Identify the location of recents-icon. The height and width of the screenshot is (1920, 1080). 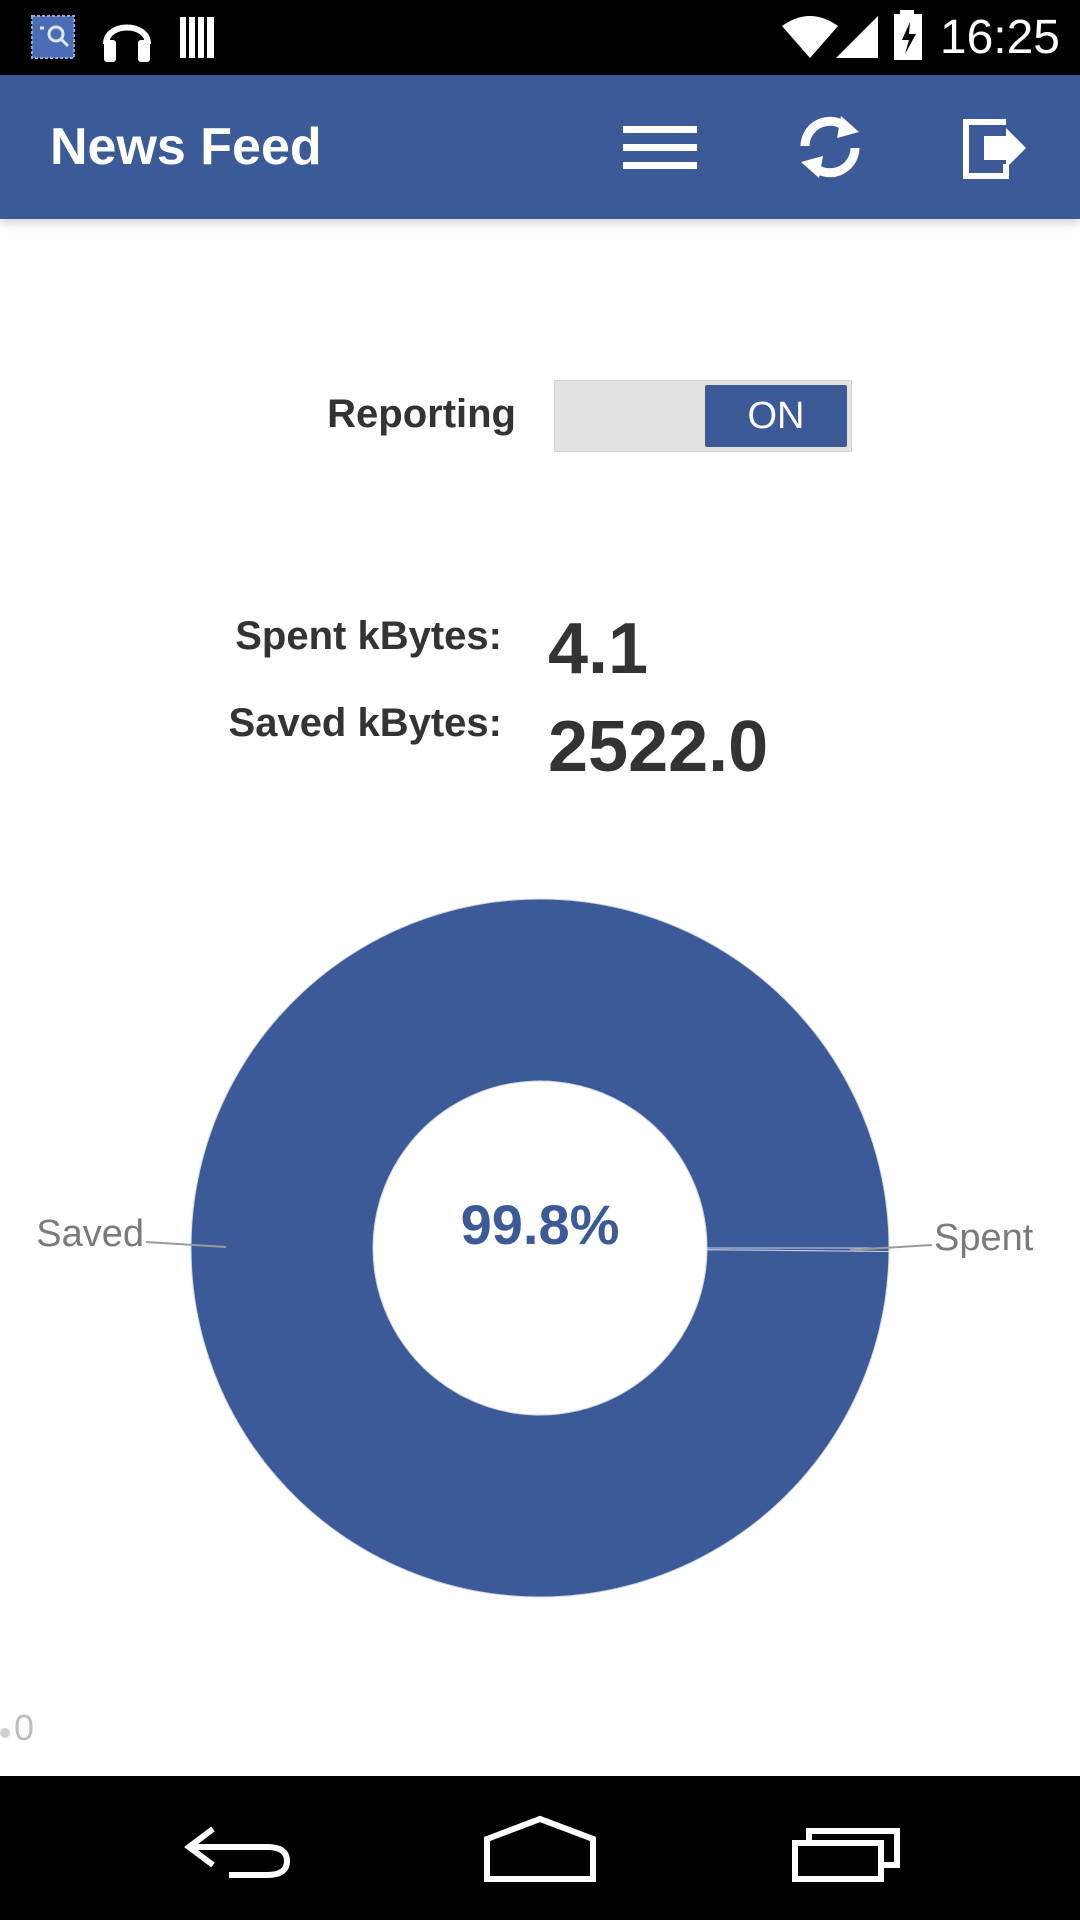
(846, 1855).